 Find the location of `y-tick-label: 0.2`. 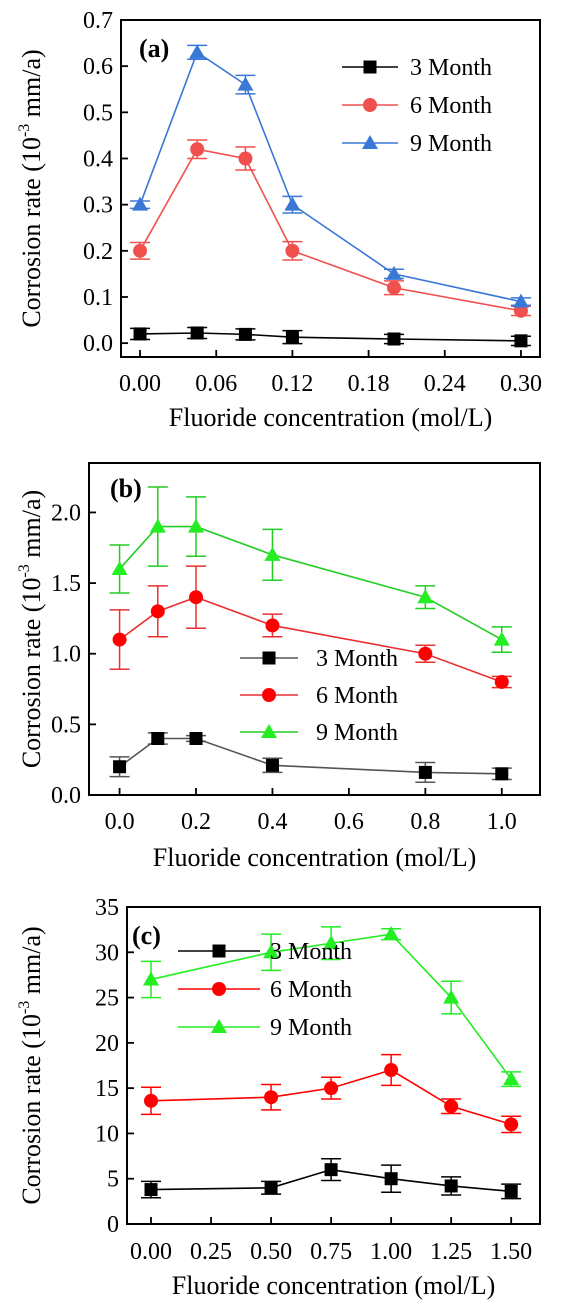

y-tick-label: 0.2 is located at coordinates (98, 252).